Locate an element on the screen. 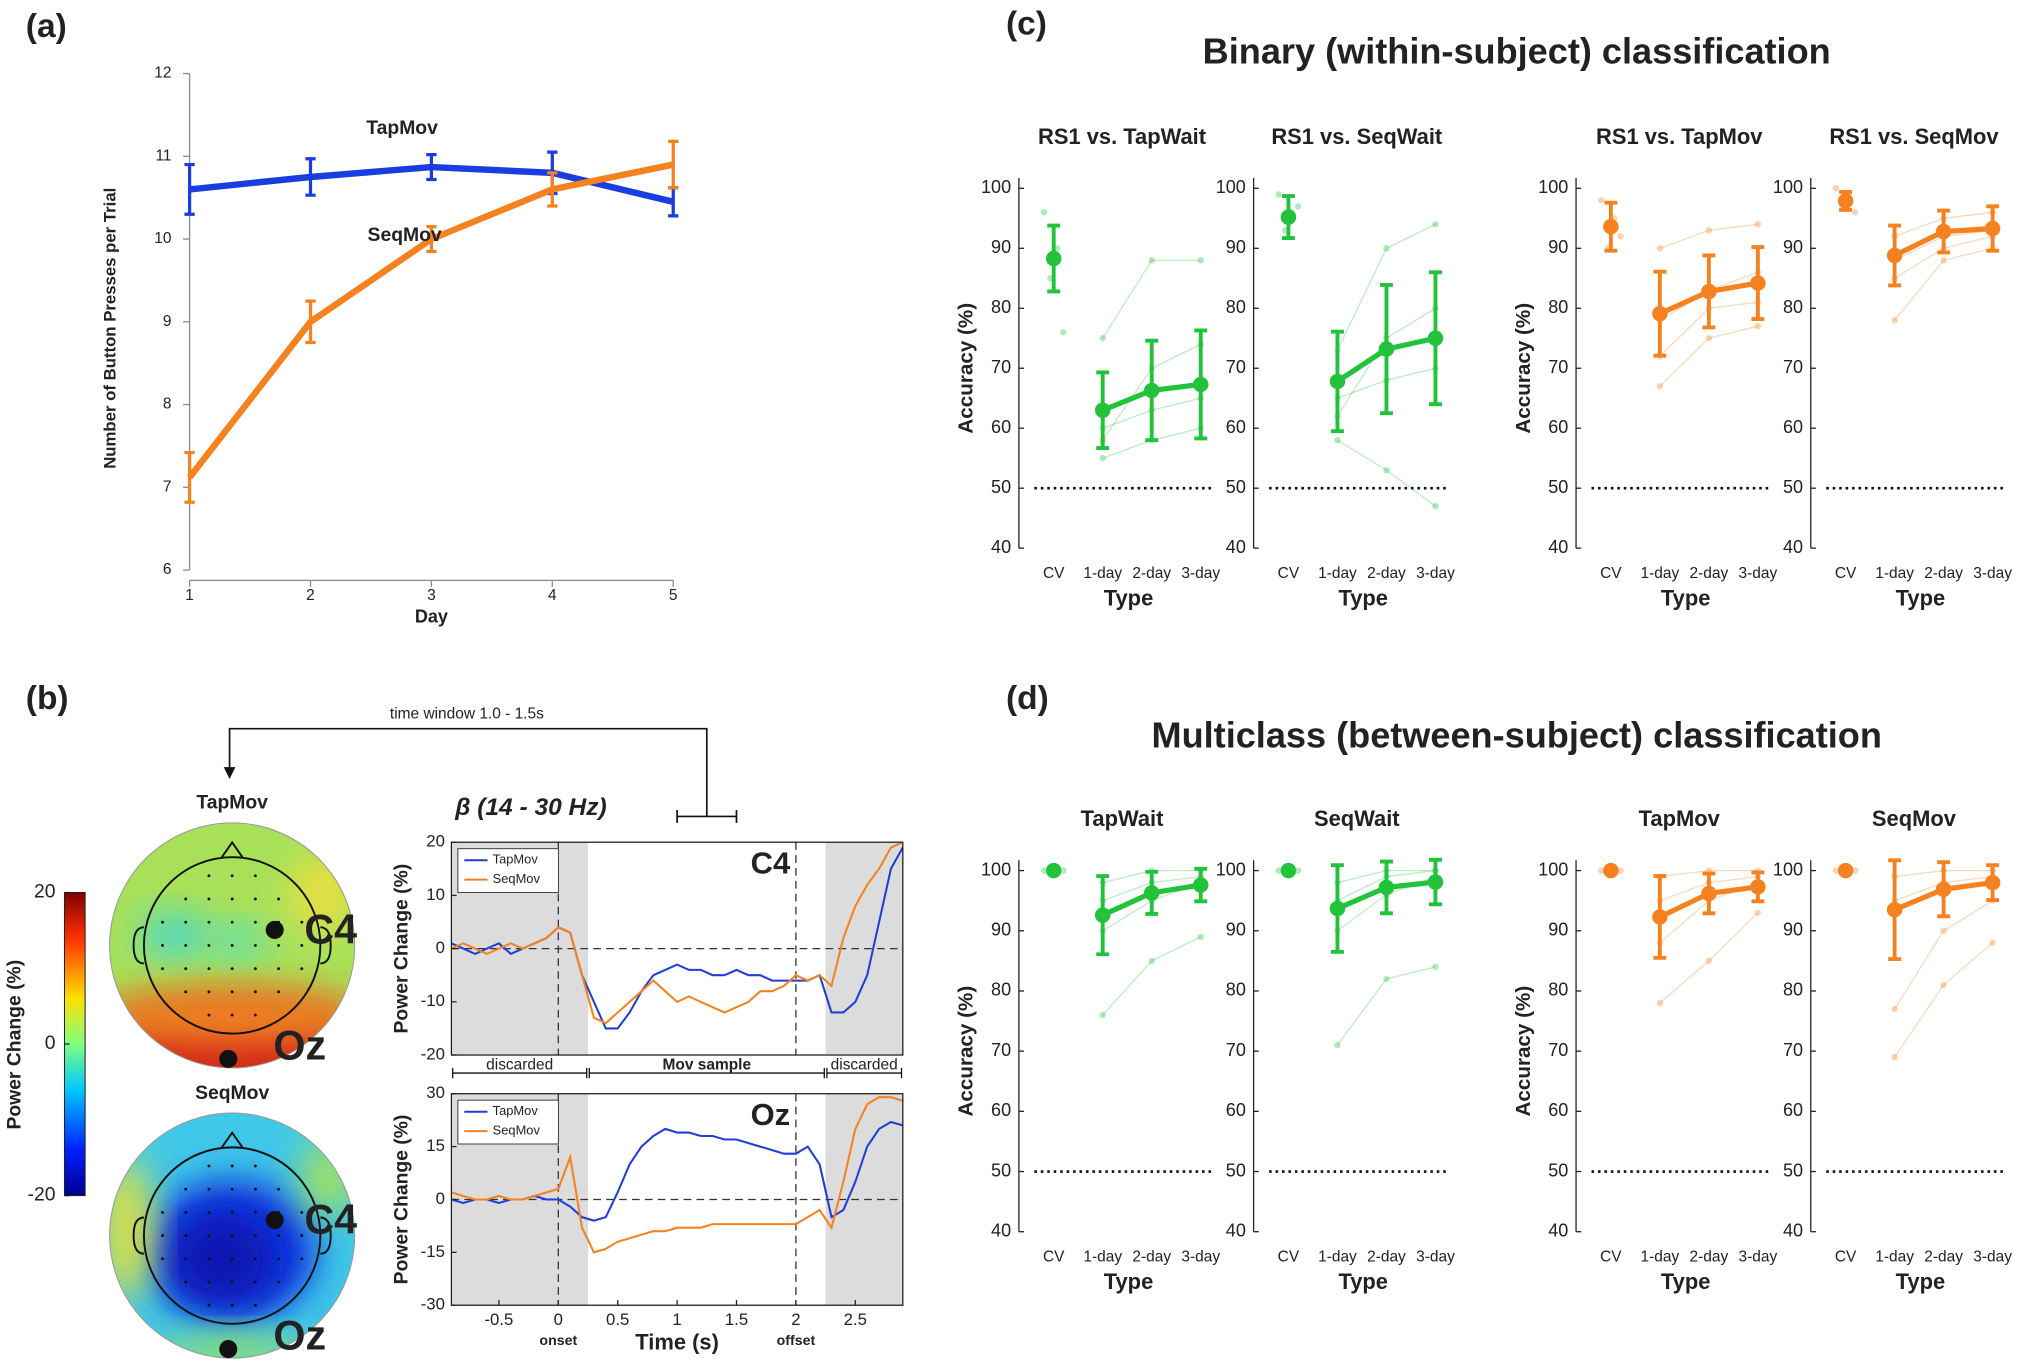 This screenshot has height=1362, width=2021. y-tick-label: 6 is located at coordinates (167, 569).